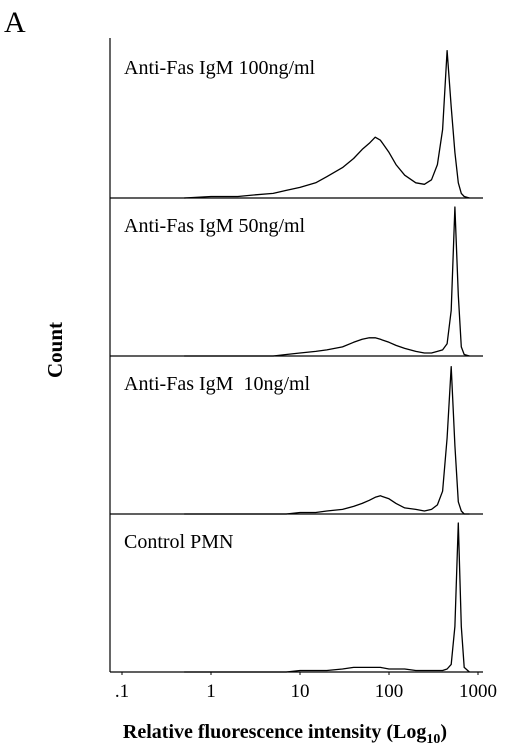 Image resolution: width=520 pixels, height=748 pixels. Describe the element at coordinates (178, 542) in the screenshot. I see `panel-label: Control PMN` at that location.